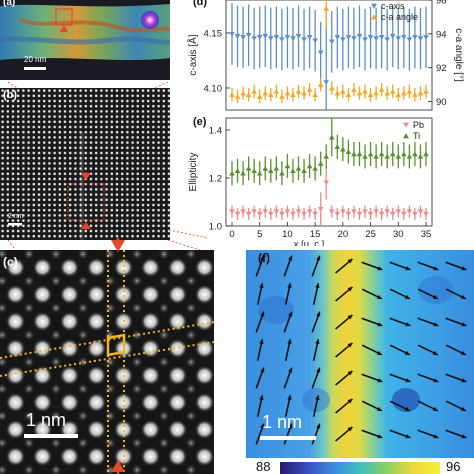 This screenshot has width=474, height=474. I want to click on ytick-label-left-d: 4.10, so click(213, 89).